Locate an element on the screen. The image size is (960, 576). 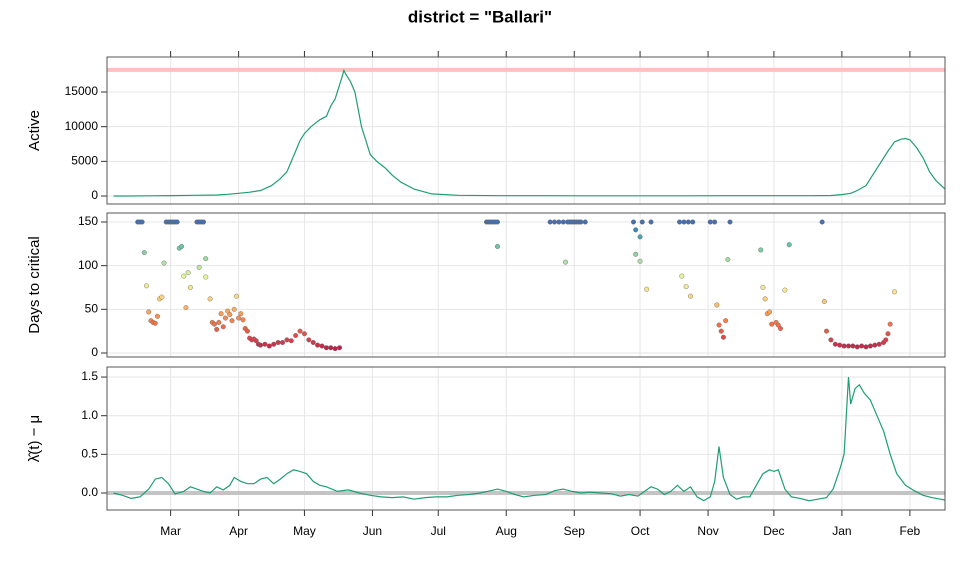
x-tick-label: Feb is located at coordinates (910, 531).